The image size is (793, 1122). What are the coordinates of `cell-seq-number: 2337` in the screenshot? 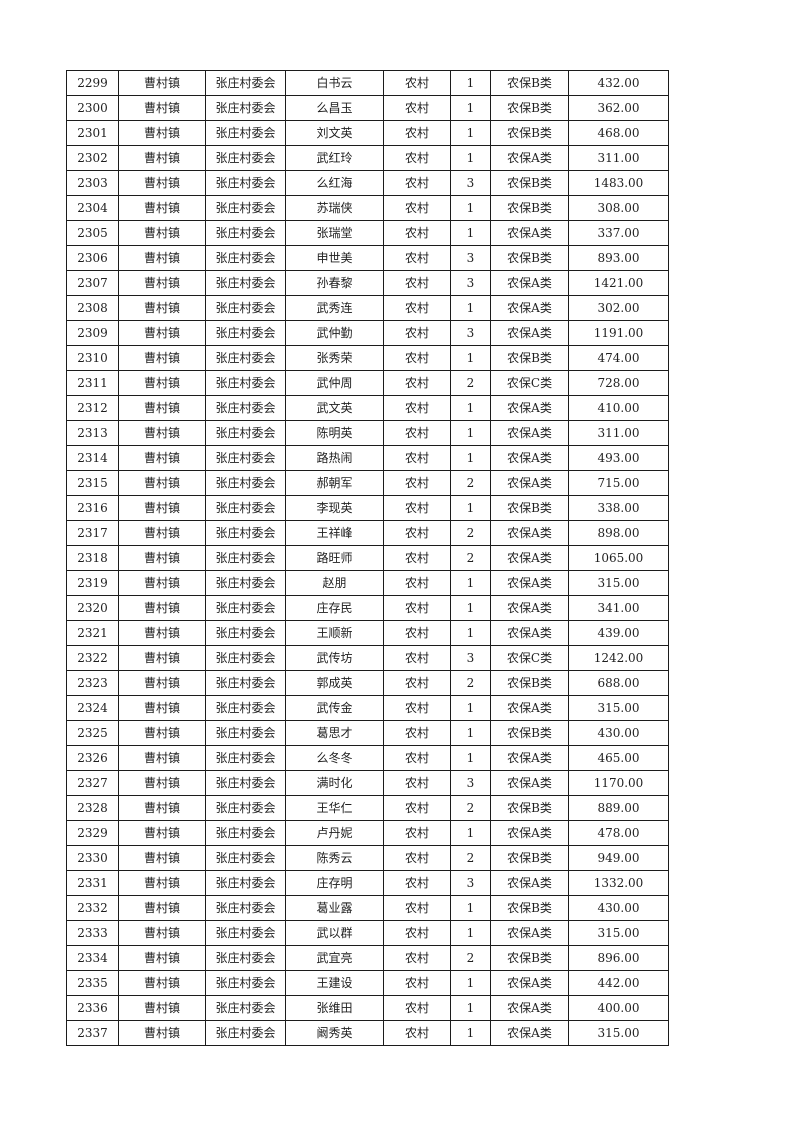 It's located at (92, 1033).